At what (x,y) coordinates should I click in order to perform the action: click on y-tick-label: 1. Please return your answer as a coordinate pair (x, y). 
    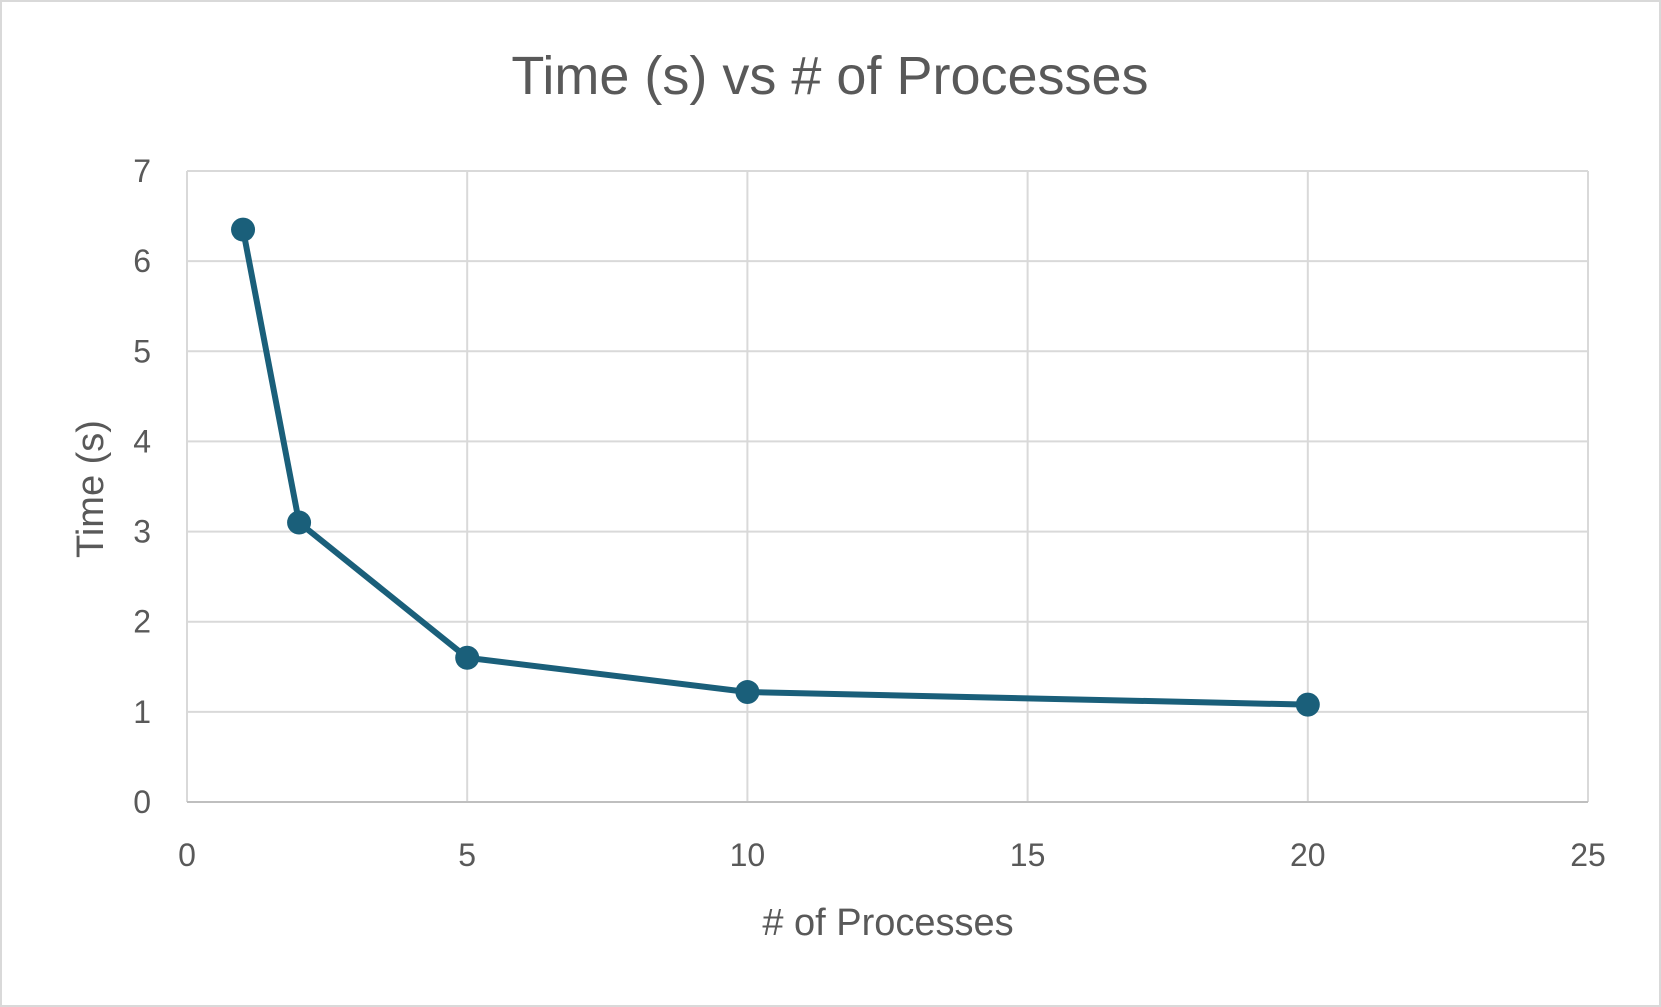
    Looking at the image, I should click on (142, 712).